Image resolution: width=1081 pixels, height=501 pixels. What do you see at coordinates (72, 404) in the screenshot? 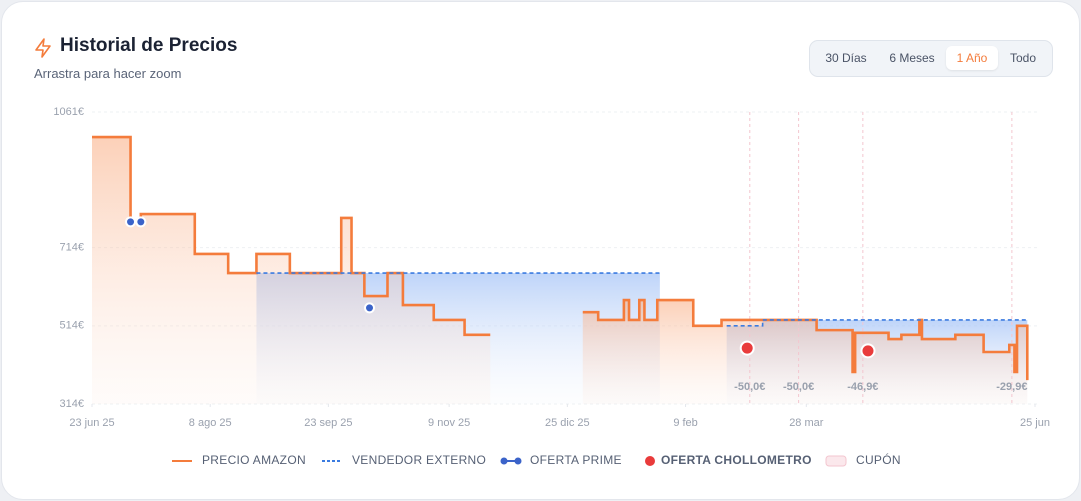
I see `y-tick-label: 314€` at bounding box center [72, 404].